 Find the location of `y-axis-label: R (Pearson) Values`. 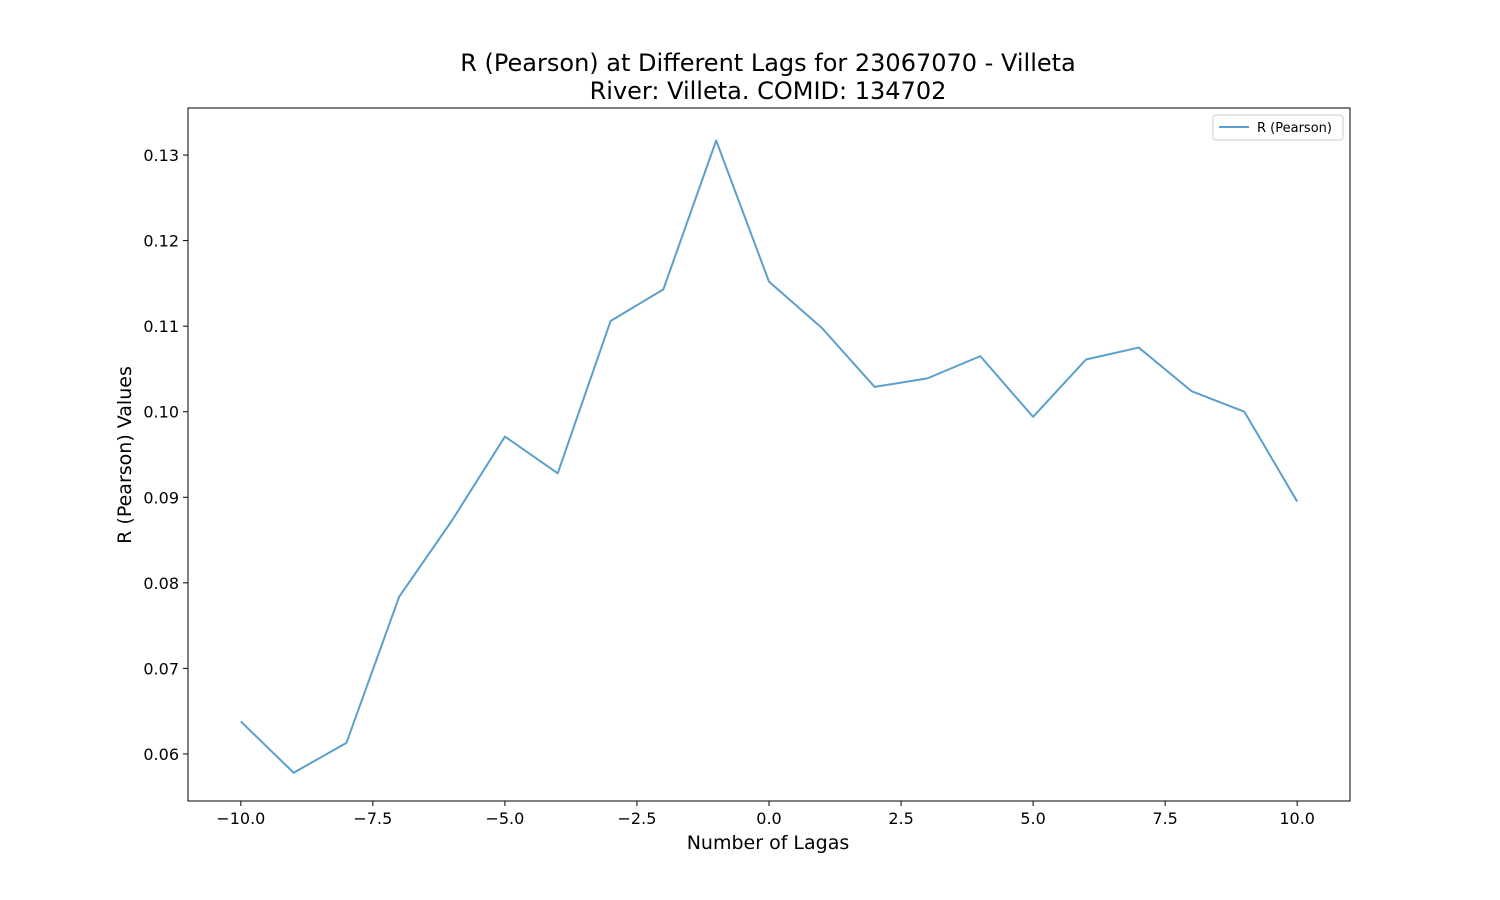

y-axis-label: R (Pearson) Values is located at coordinates (125, 455).